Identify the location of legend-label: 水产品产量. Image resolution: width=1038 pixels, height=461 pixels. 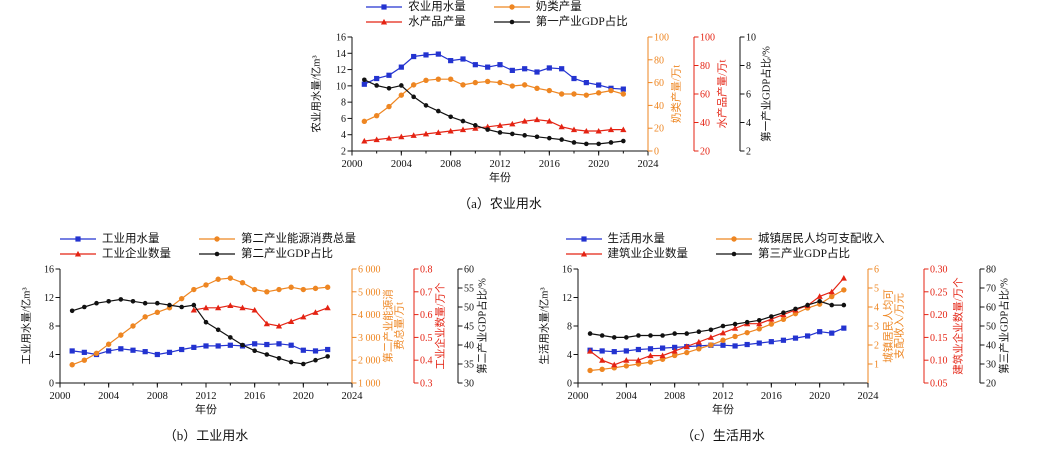
(437, 22).